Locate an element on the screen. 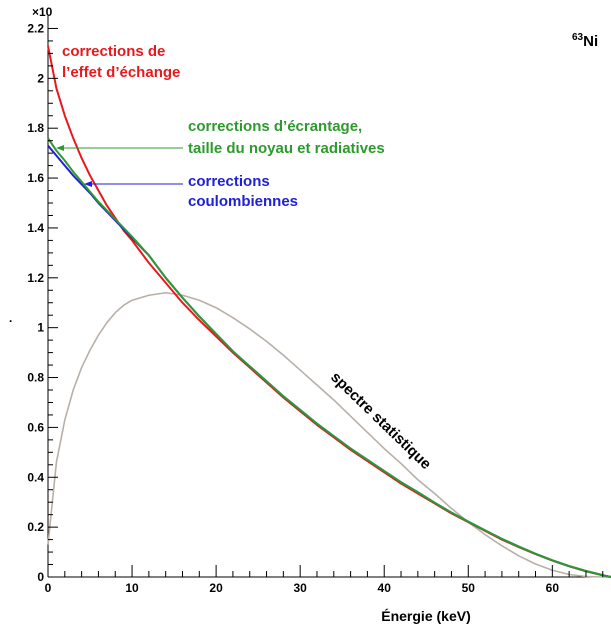 The image size is (611, 626). y-tick-label: 0.8 is located at coordinates (35, 378).